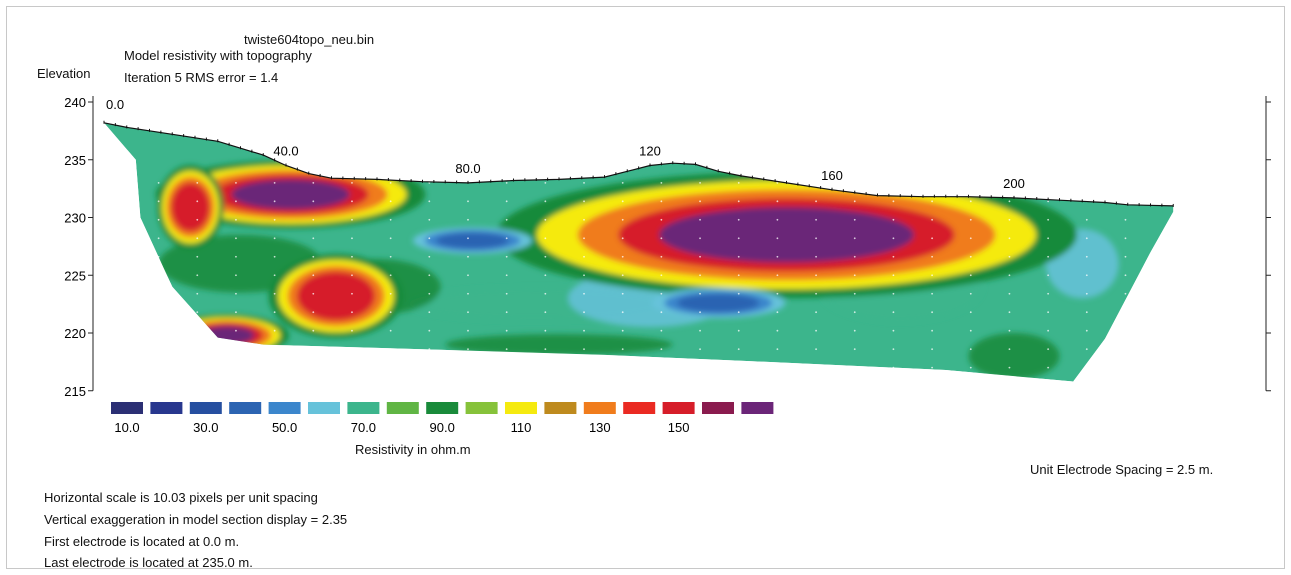 The height and width of the screenshot is (575, 1291). What do you see at coordinates (442, 427) in the screenshot?
I see `legend-label: 90.0` at bounding box center [442, 427].